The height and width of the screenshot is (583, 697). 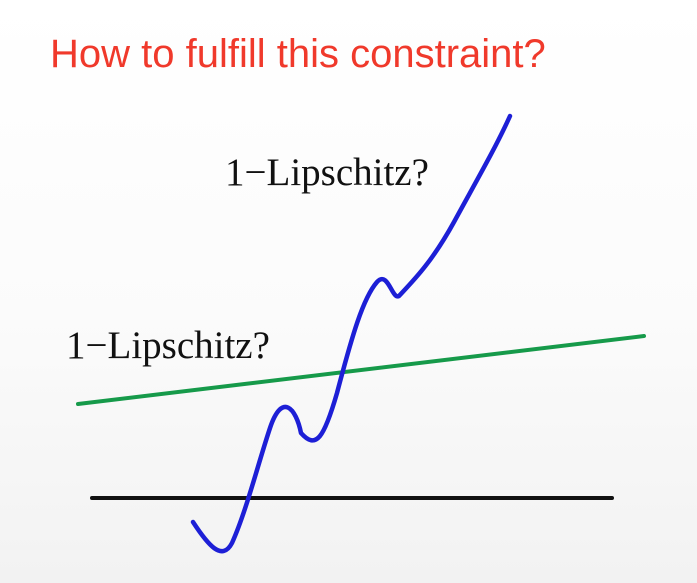 I want to click on lower-lipschitz-label: 1−Lipschitz?, so click(x=168, y=345).